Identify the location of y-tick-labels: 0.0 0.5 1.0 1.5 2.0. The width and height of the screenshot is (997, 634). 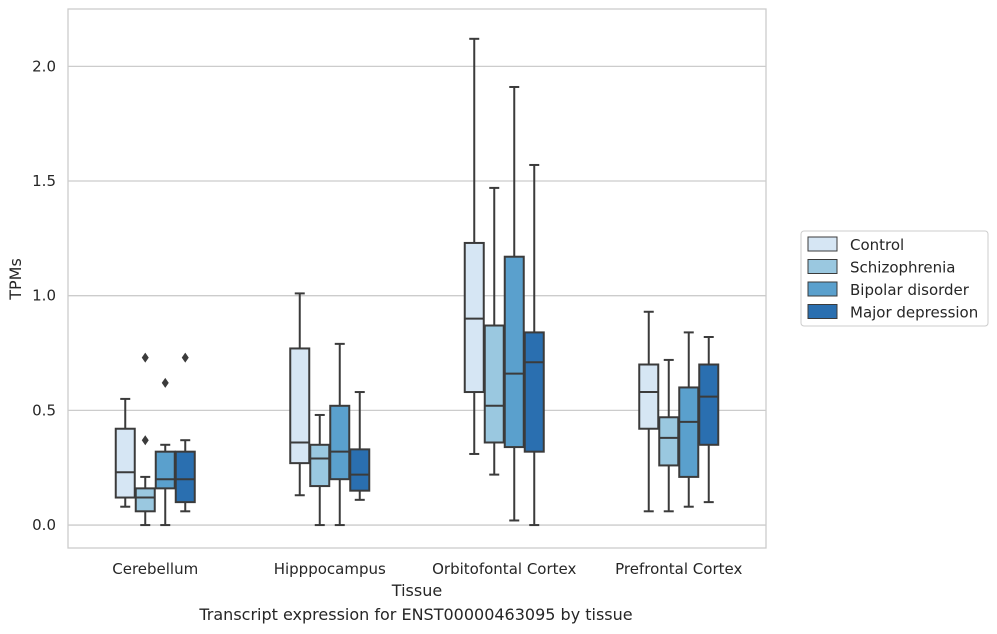
(44, 295).